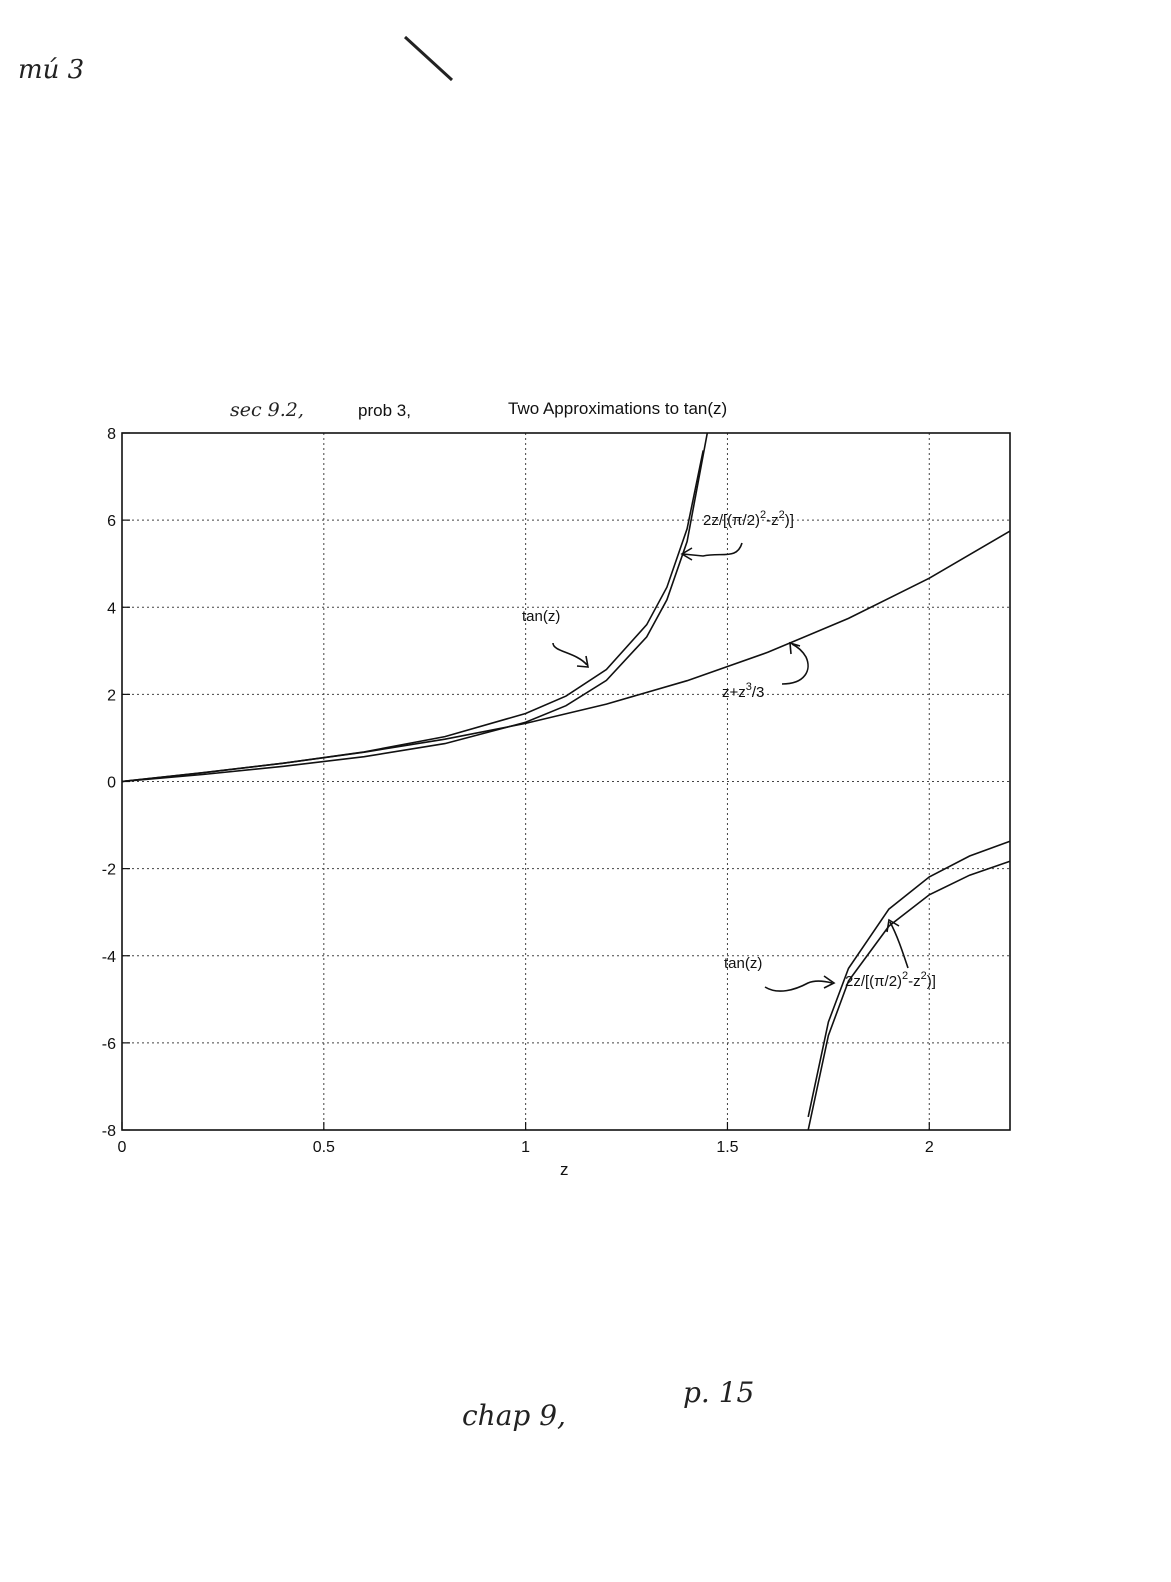 The height and width of the screenshot is (1582, 1171). What do you see at coordinates (541, 616) in the screenshot?
I see `annotation-tan-upper: tan(z)` at bounding box center [541, 616].